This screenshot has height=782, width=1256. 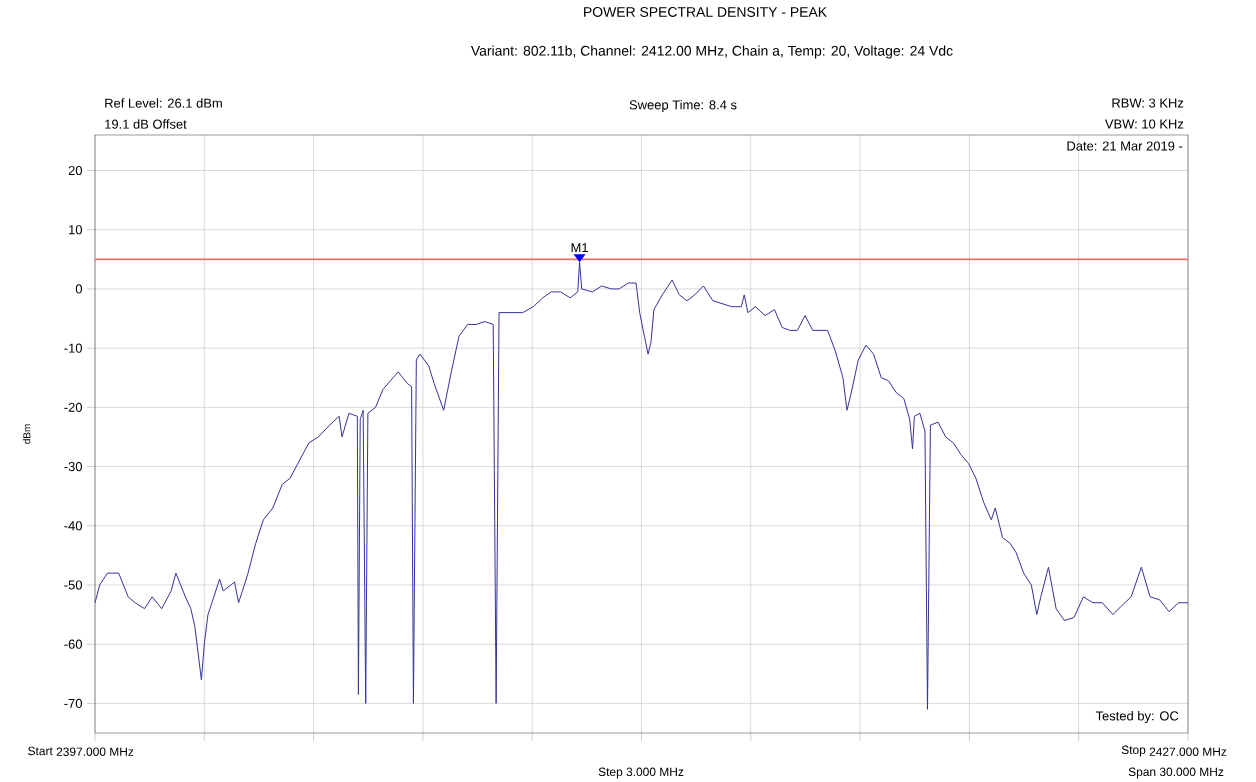 What do you see at coordinates (1144, 124) in the screenshot?
I see `text: VBW: 10 KHz` at bounding box center [1144, 124].